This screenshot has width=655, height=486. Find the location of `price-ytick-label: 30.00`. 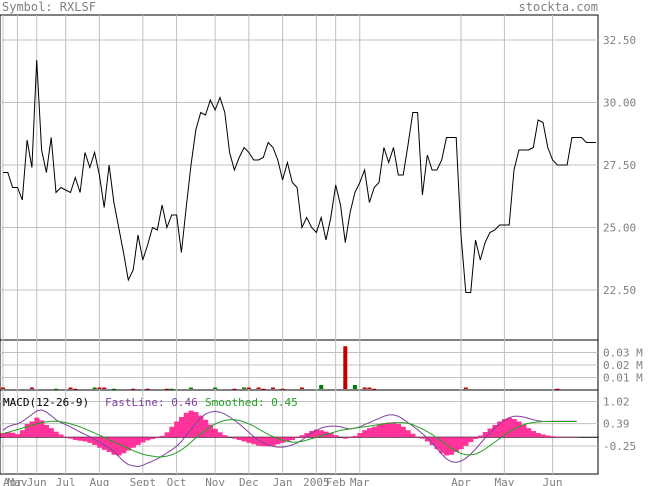

price-ytick-label: 30.00 is located at coordinates (619, 103).